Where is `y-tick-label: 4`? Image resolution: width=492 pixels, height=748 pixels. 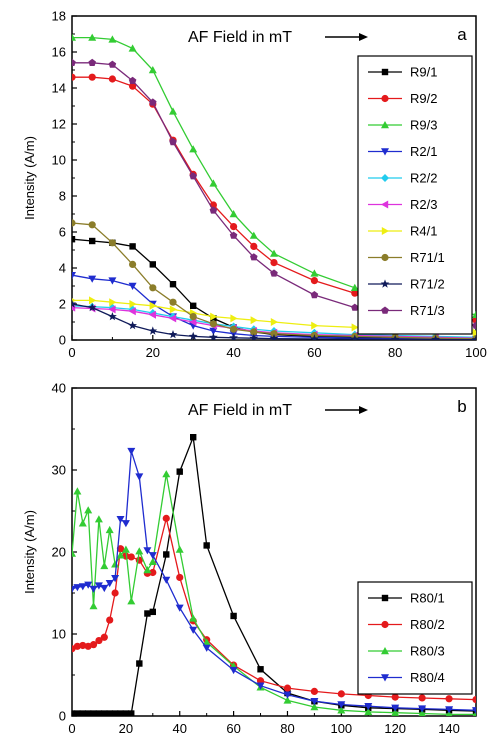 y-tick-label: 4 is located at coordinates (62, 268).